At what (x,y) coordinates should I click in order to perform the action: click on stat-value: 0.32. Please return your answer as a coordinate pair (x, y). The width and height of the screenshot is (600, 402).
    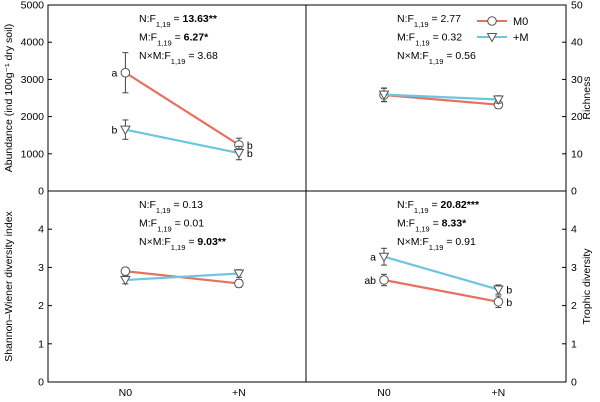
    Looking at the image, I should click on (452, 38).